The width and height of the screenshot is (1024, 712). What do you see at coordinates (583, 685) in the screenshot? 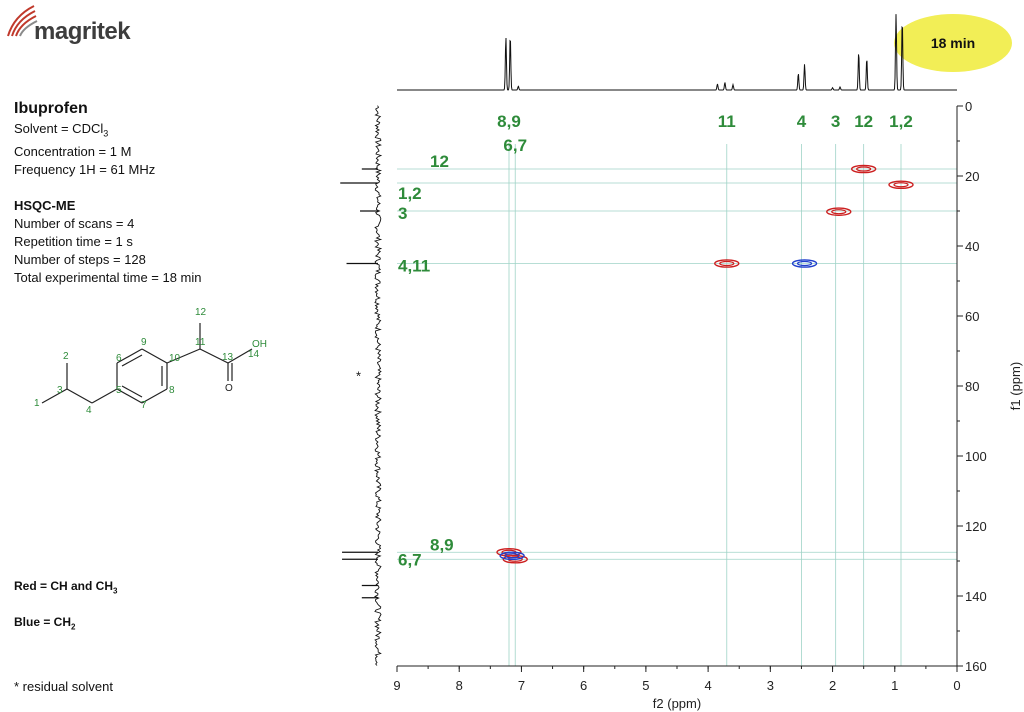
I see `x-tick-label: 6` at bounding box center [583, 685].